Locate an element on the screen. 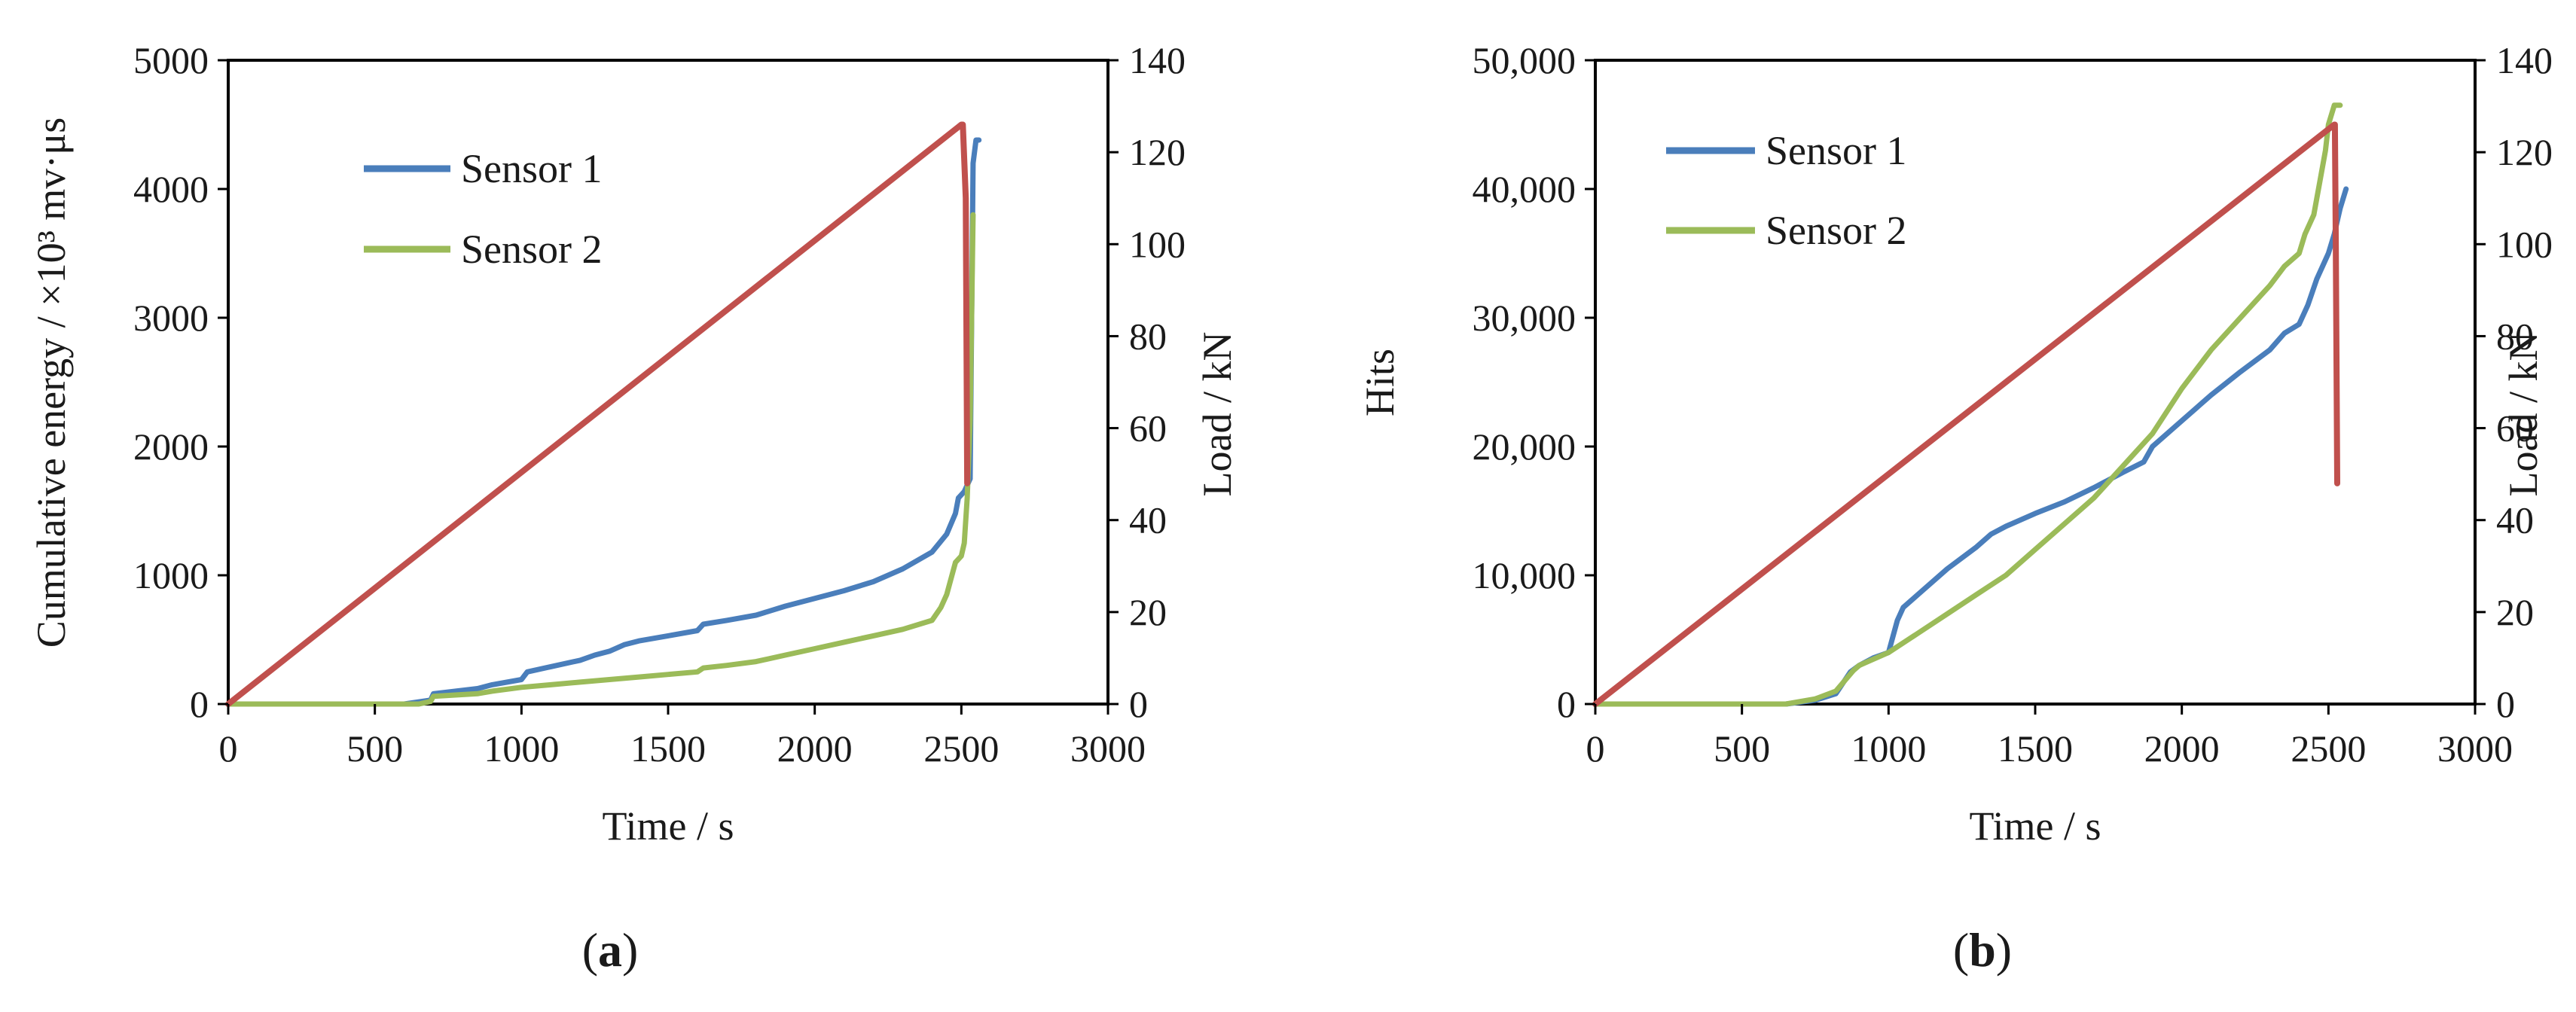  y2-axis-title-b: Load / kN is located at coordinates (2524, 415).